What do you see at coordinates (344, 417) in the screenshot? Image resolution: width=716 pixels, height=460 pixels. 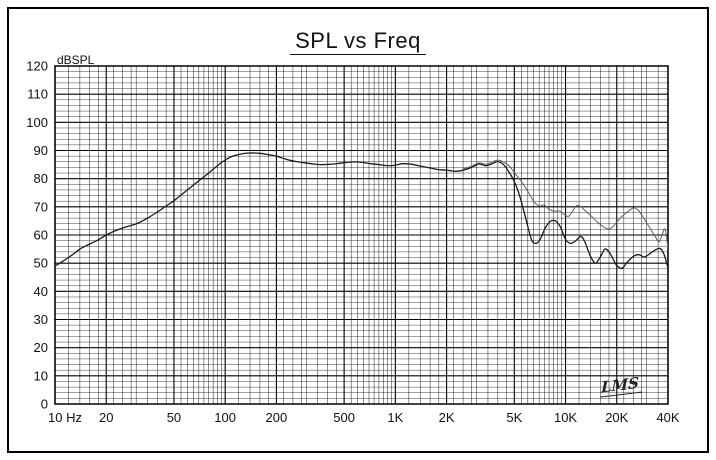 I see `x-tick-label: 500` at bounding box center [344, 417].